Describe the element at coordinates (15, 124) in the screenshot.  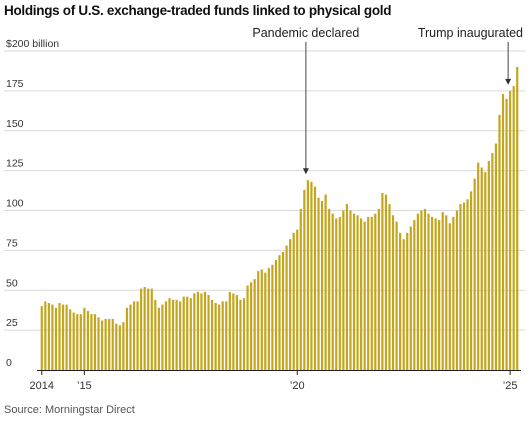
I see `y-tick-label: 150` at that location.